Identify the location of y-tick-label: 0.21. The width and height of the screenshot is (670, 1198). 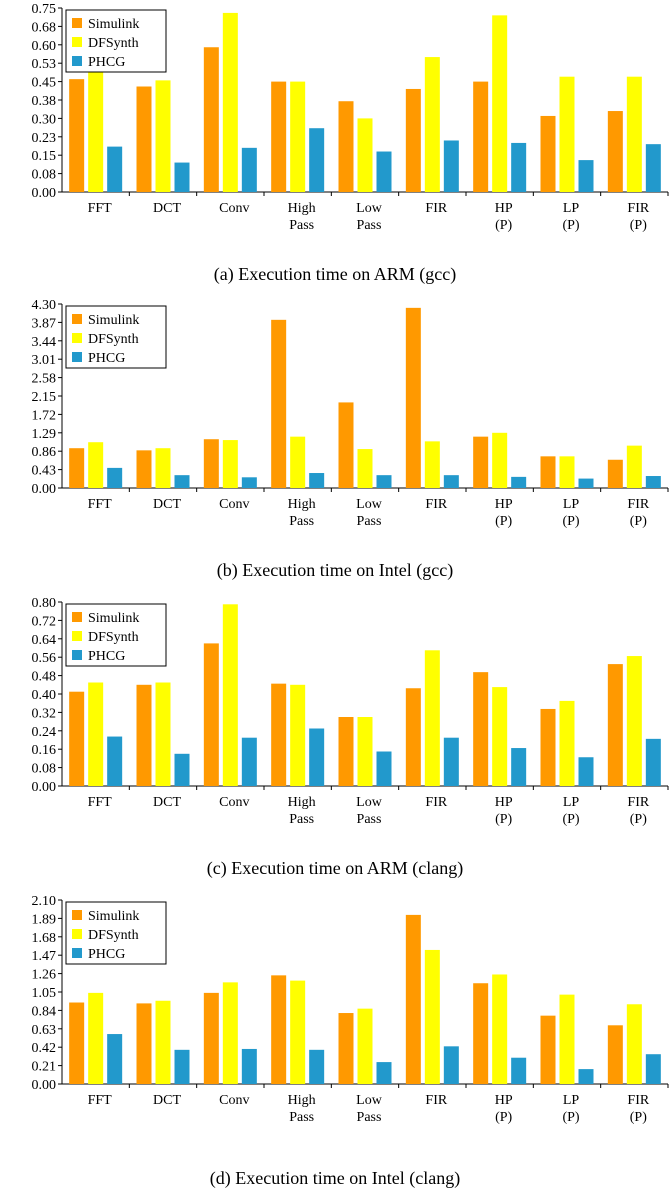
(44, 1067).